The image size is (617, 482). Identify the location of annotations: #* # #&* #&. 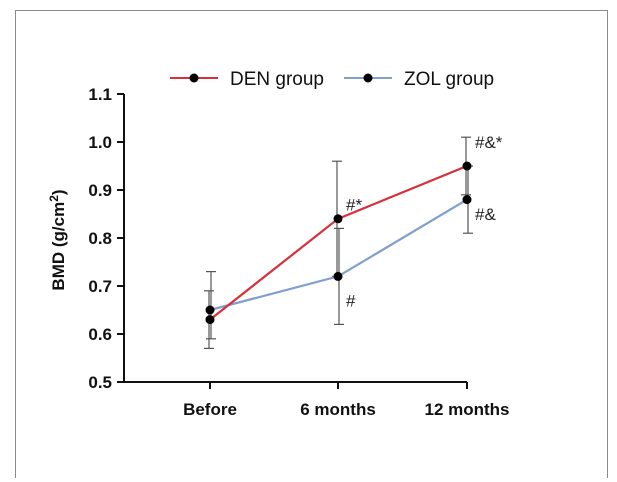
(424, 221).